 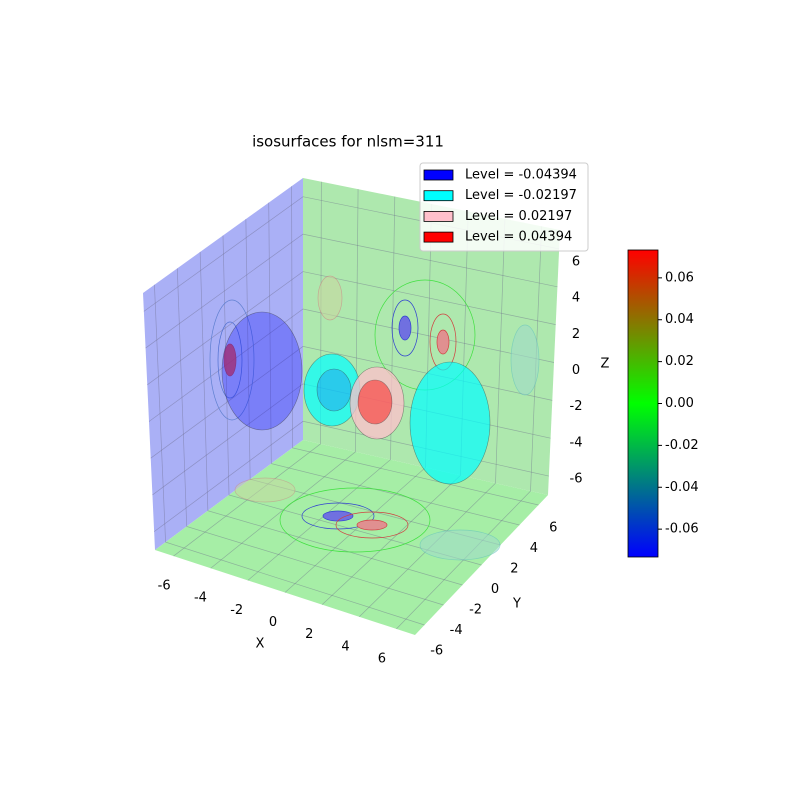 I want to click on chart-title: isosurfaces for nlsm=311, so click(x=348, y=142).